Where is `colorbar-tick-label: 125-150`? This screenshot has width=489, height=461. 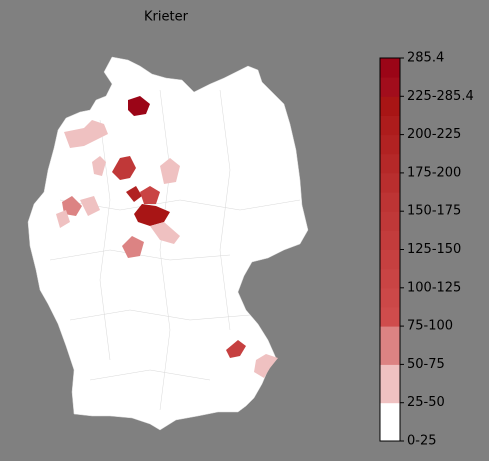
colorbar-tick-label: 125-150 is located at coordinates (434, 249).